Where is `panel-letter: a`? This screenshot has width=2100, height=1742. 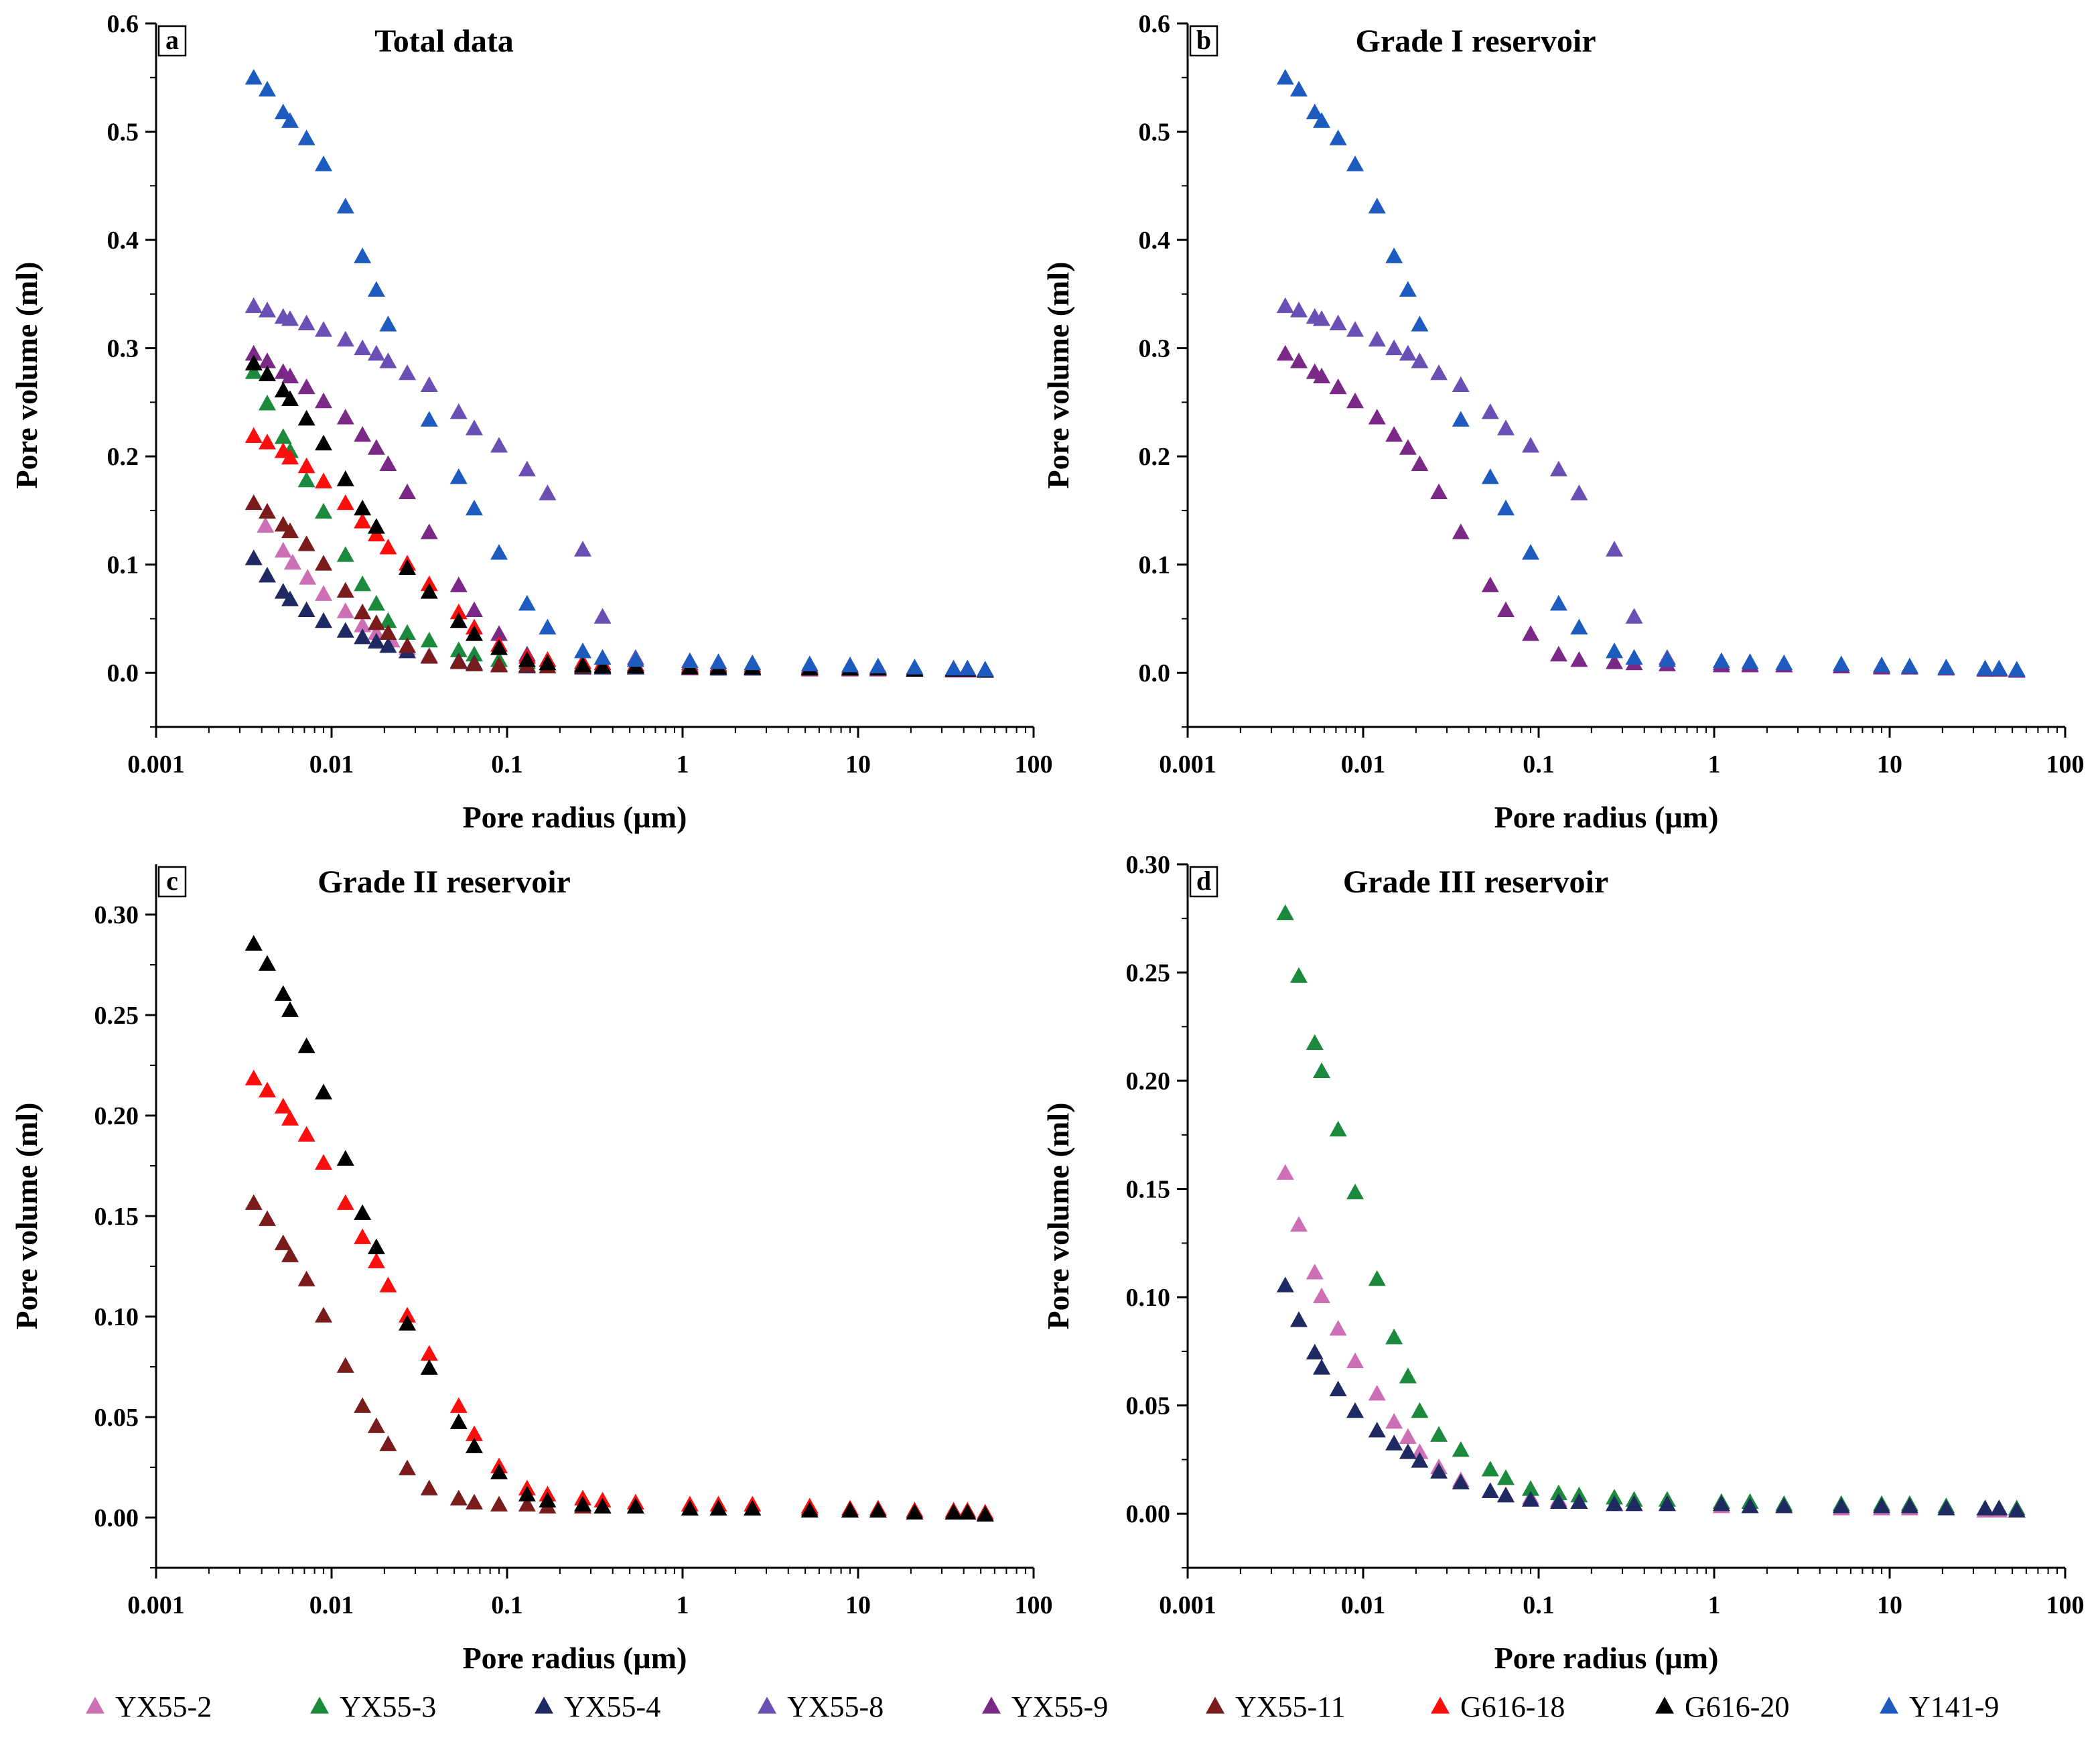
panel-letter: a is located at coordinates (172, 40).